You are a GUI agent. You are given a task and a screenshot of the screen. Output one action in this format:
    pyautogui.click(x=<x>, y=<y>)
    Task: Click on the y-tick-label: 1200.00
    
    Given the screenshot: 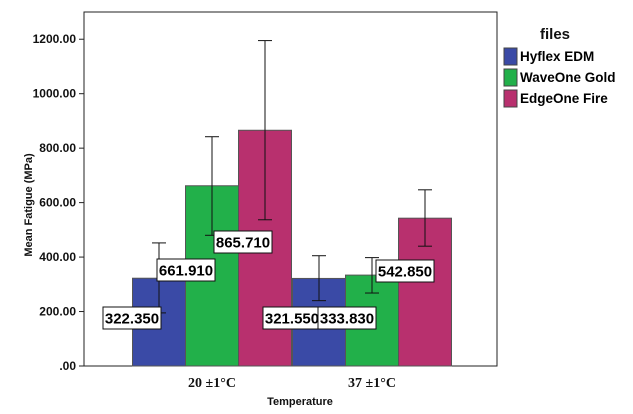 What is the action you would take?
    pyautogui.click(x=55, y=39)
    